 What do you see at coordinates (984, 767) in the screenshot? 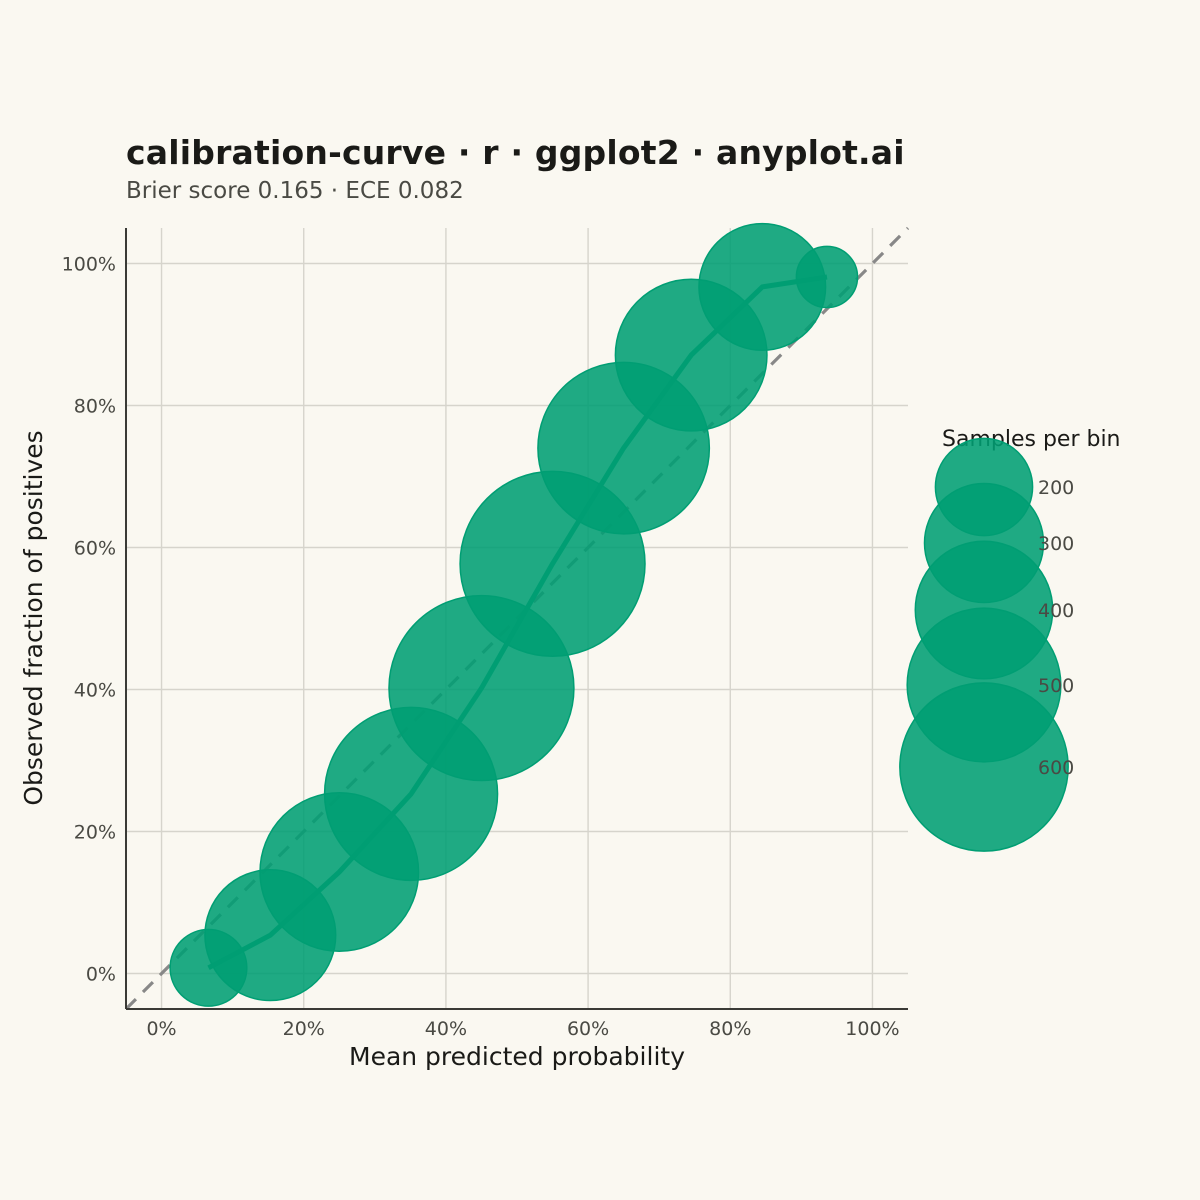
I see `legend-key-circle` at bounding box center [984, 767].